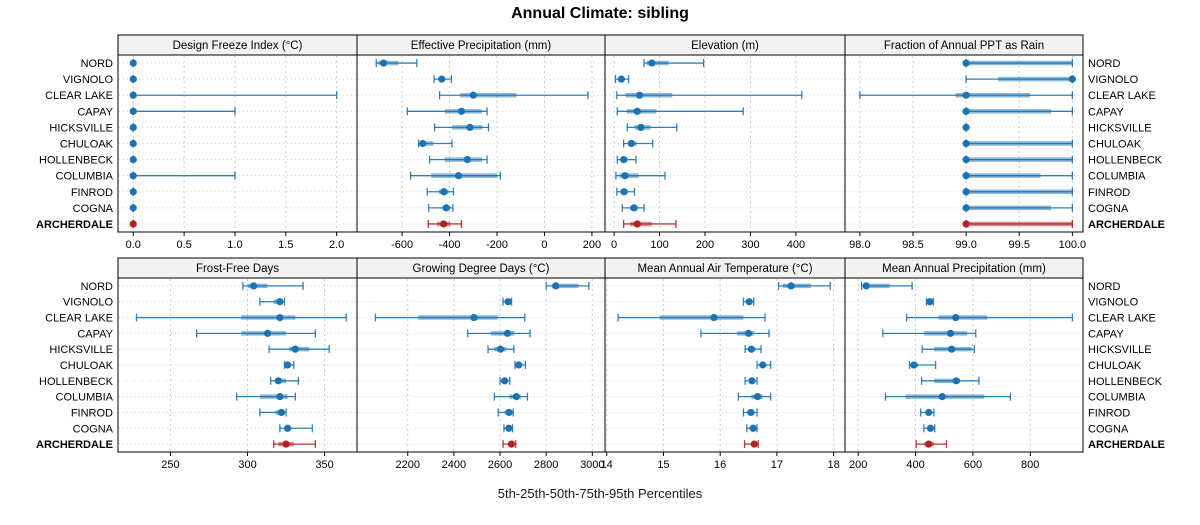 Image resolution: width=1200 pixels, height=525 pixels. What do you see at coordinates (74, 445) in the screenshot?
I see `category-label-left: ARCHERDALE` at bounding box center [74, 445].